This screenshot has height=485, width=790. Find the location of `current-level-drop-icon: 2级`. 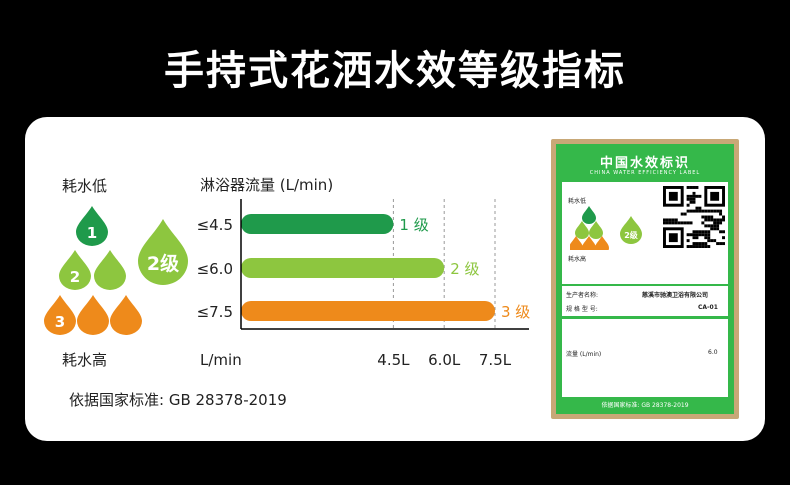

current-level-drop-icon: 2级 is located at coordinates (163, 252).